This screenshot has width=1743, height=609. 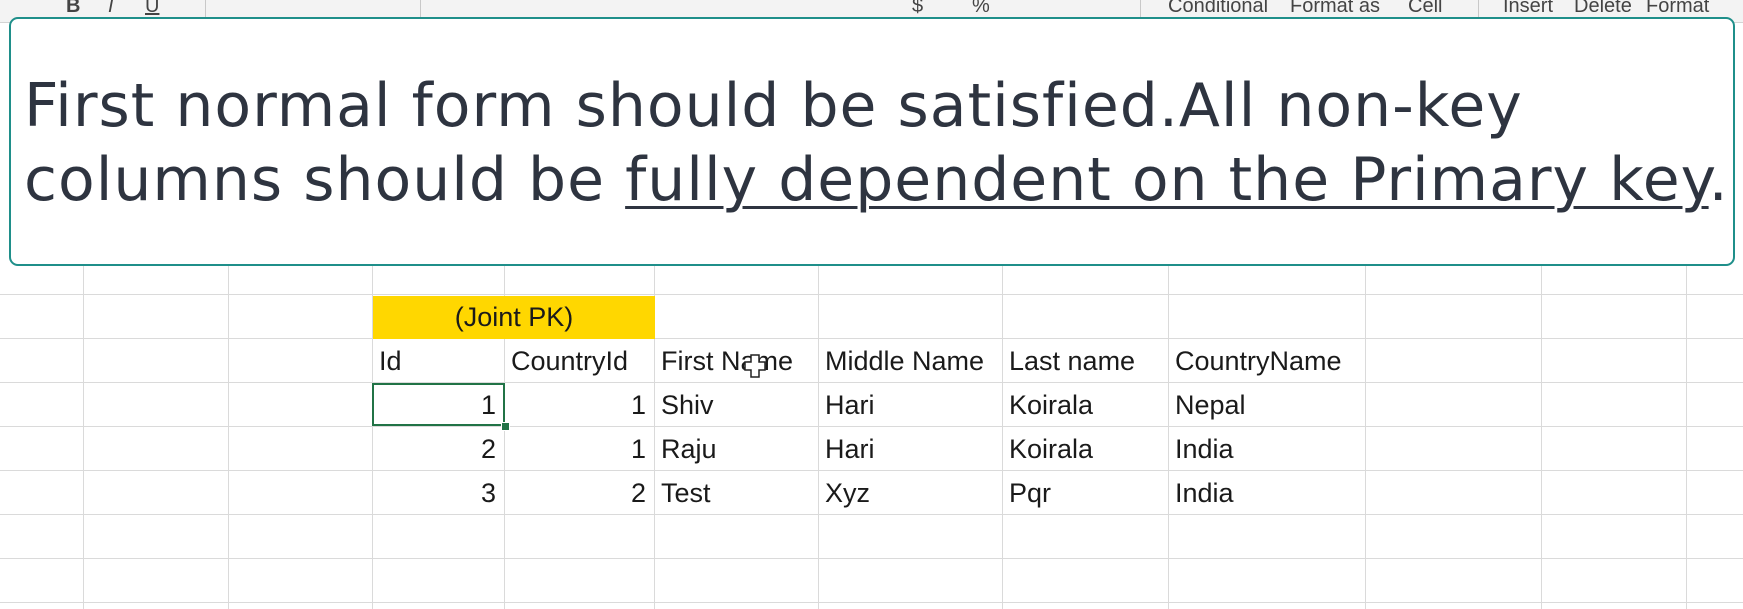 What do you see at coordinates (1603, 8) in the screenshot?
I see `delete-button: Delete` at bounding box center [1603, 8].